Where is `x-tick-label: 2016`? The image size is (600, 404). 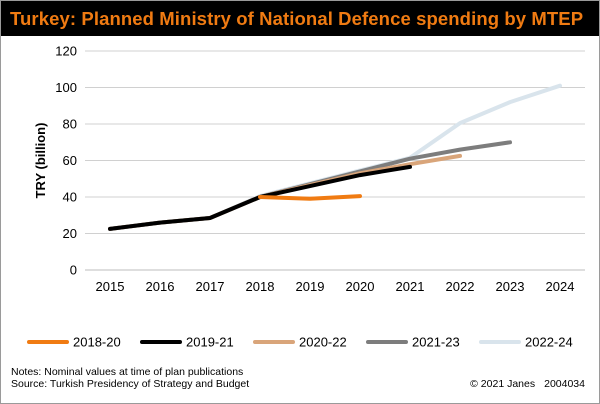 x-tick-label: 2016 is located at coordinates (160, 286).